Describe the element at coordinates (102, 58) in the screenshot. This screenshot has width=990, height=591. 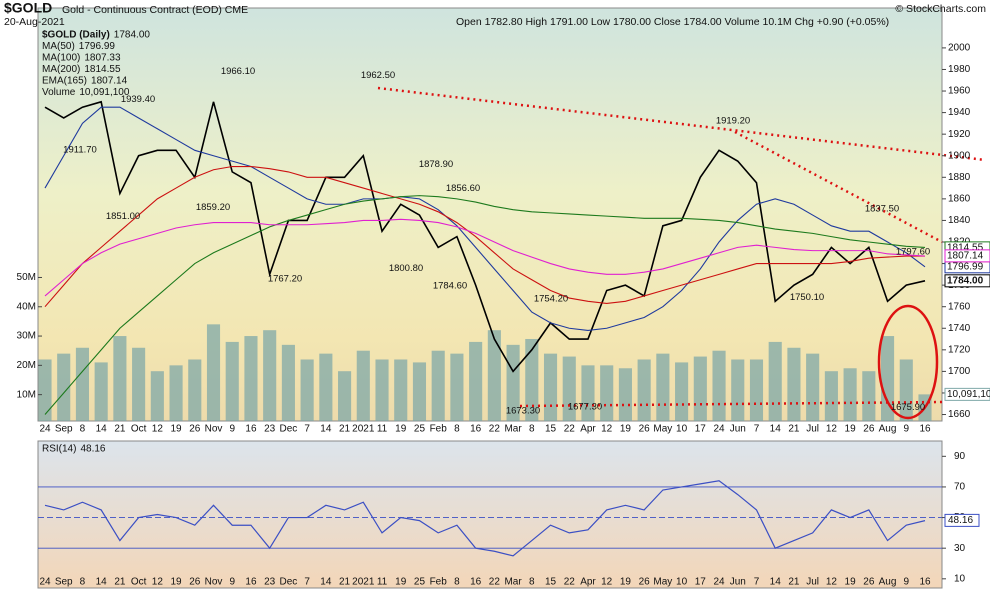
I see `legend-value: 1807.33` at that location.